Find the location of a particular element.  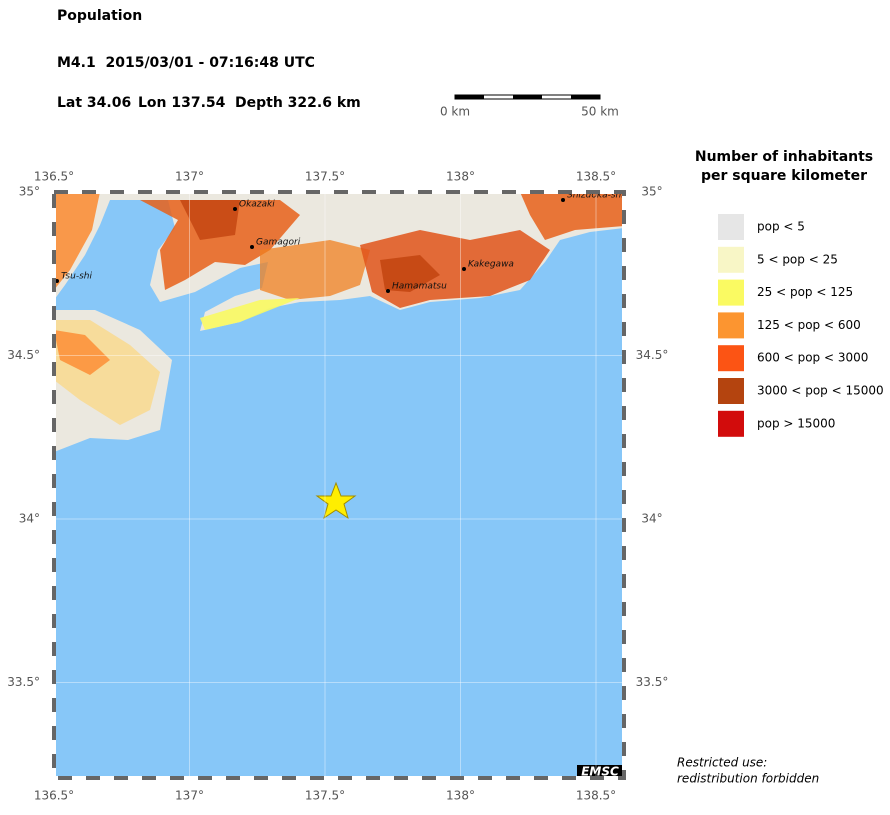

legend-label: 3000 < pop < 15000 is located at coordinates (820, 391).